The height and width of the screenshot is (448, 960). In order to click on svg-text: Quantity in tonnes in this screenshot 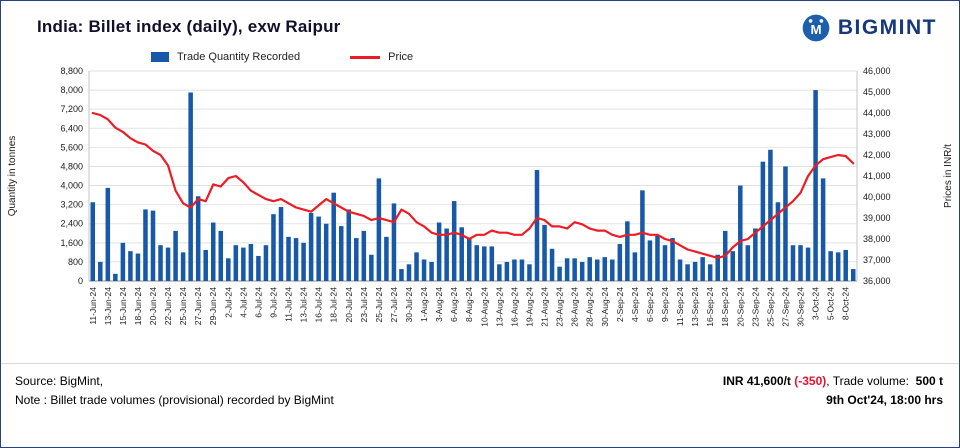, I will do `click(12, 176)`.